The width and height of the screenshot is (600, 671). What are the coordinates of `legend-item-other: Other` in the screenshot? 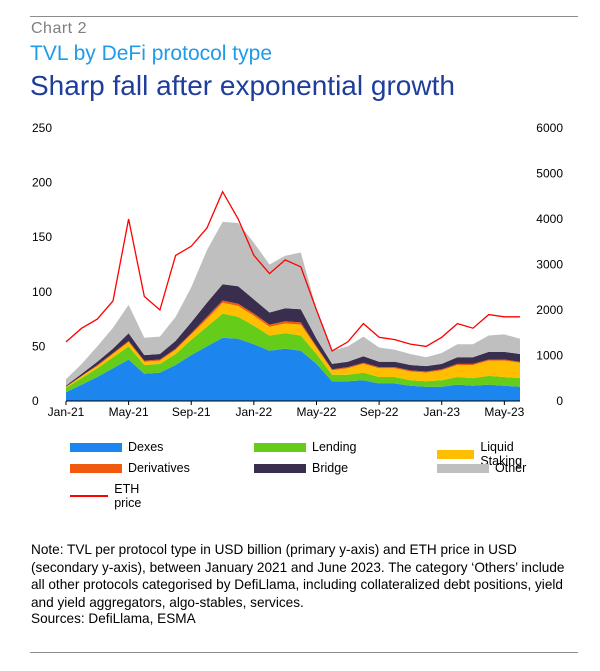 It's located at (481, 468).